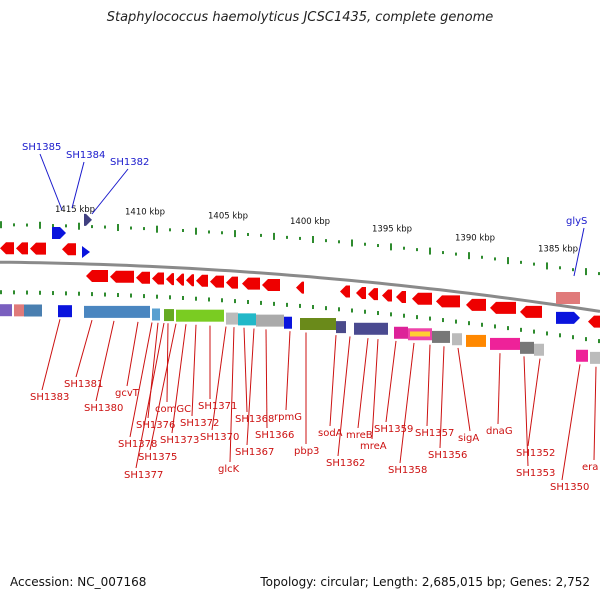 This screenshot has width=600, height=600. Describe the element at coordinates (345, 463) in the screenshot. I see `bottom-gene-label: SH1362` at that location.